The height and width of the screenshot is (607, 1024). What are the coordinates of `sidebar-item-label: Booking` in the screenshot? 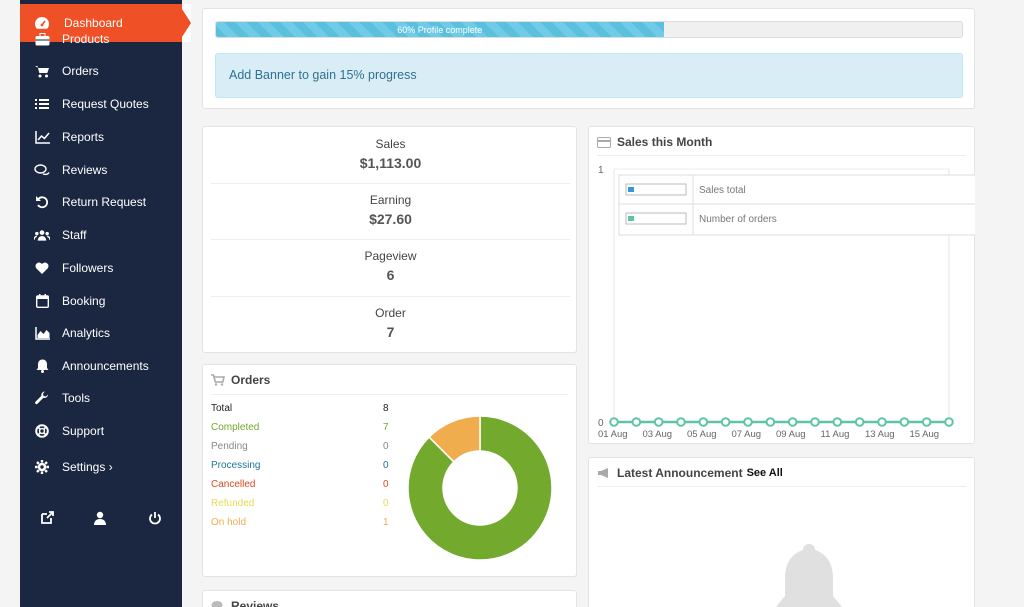 It's located at (84, 301).